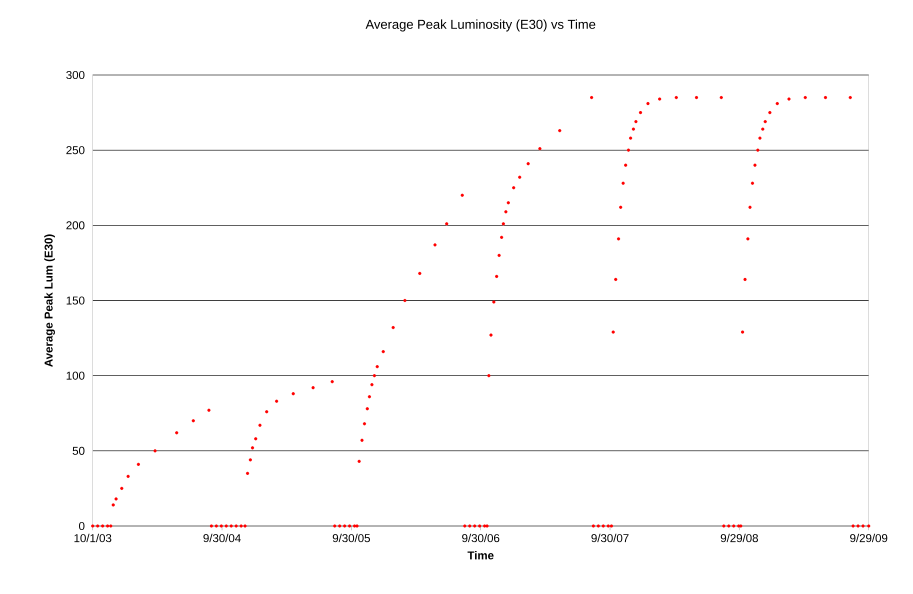 Image resolution: width=913 pixels, height=594 pixels. What do you see at coordinates (739, 538) in the screenshot?
I see `x-tick-label: 9/29/08` at bounding box center [739, 538].